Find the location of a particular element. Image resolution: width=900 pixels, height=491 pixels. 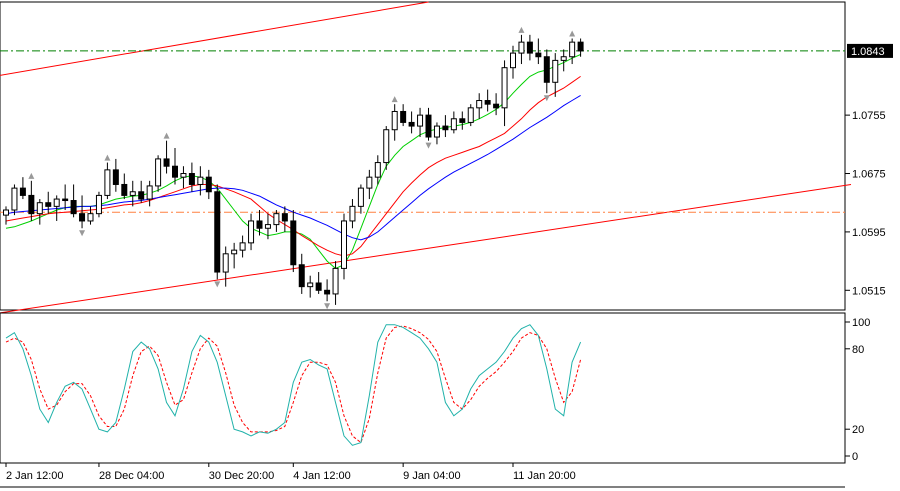

time-tick-label: 4 Jan 12:00 is located at coordinates (322, 476).